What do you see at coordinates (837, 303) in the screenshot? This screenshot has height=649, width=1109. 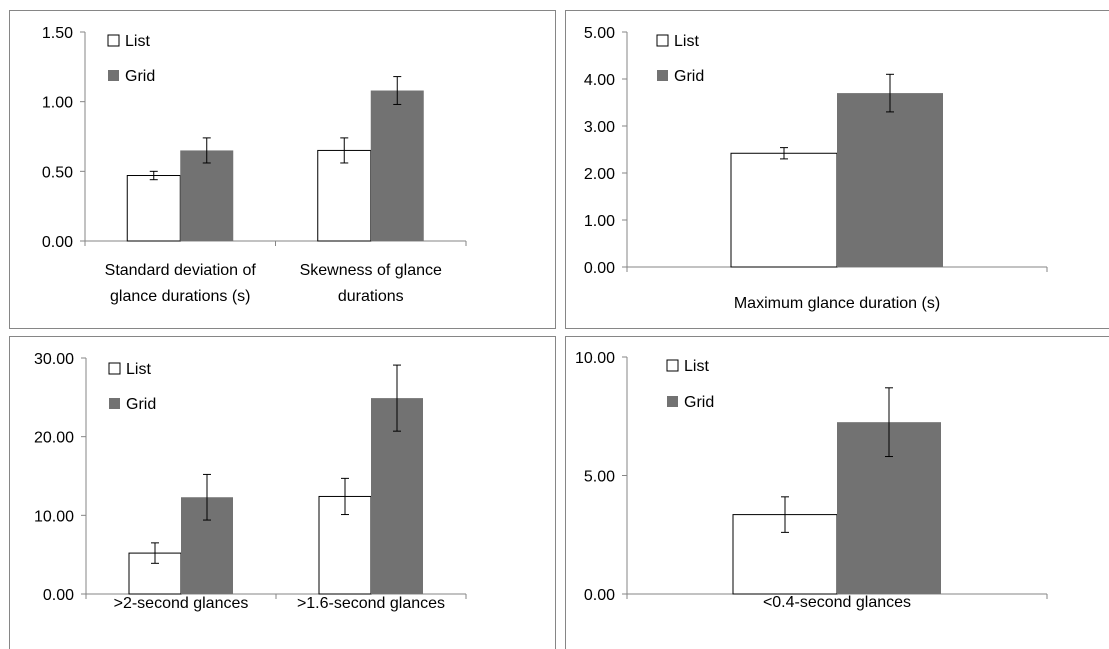 I see `x-category-label: Maximum glance duration (s)` at bounding box center [837, 303].